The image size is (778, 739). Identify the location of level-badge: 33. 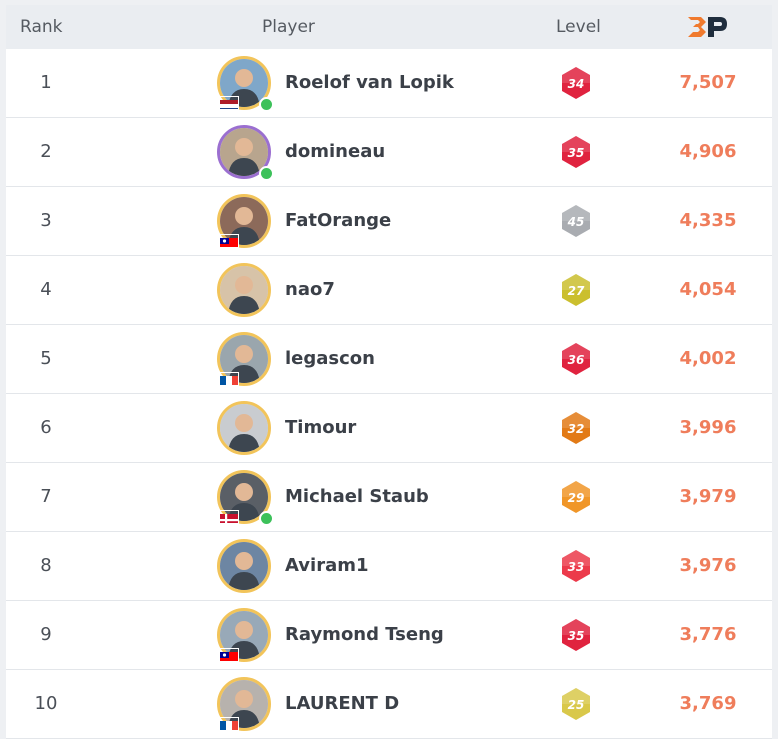
(576, 566).